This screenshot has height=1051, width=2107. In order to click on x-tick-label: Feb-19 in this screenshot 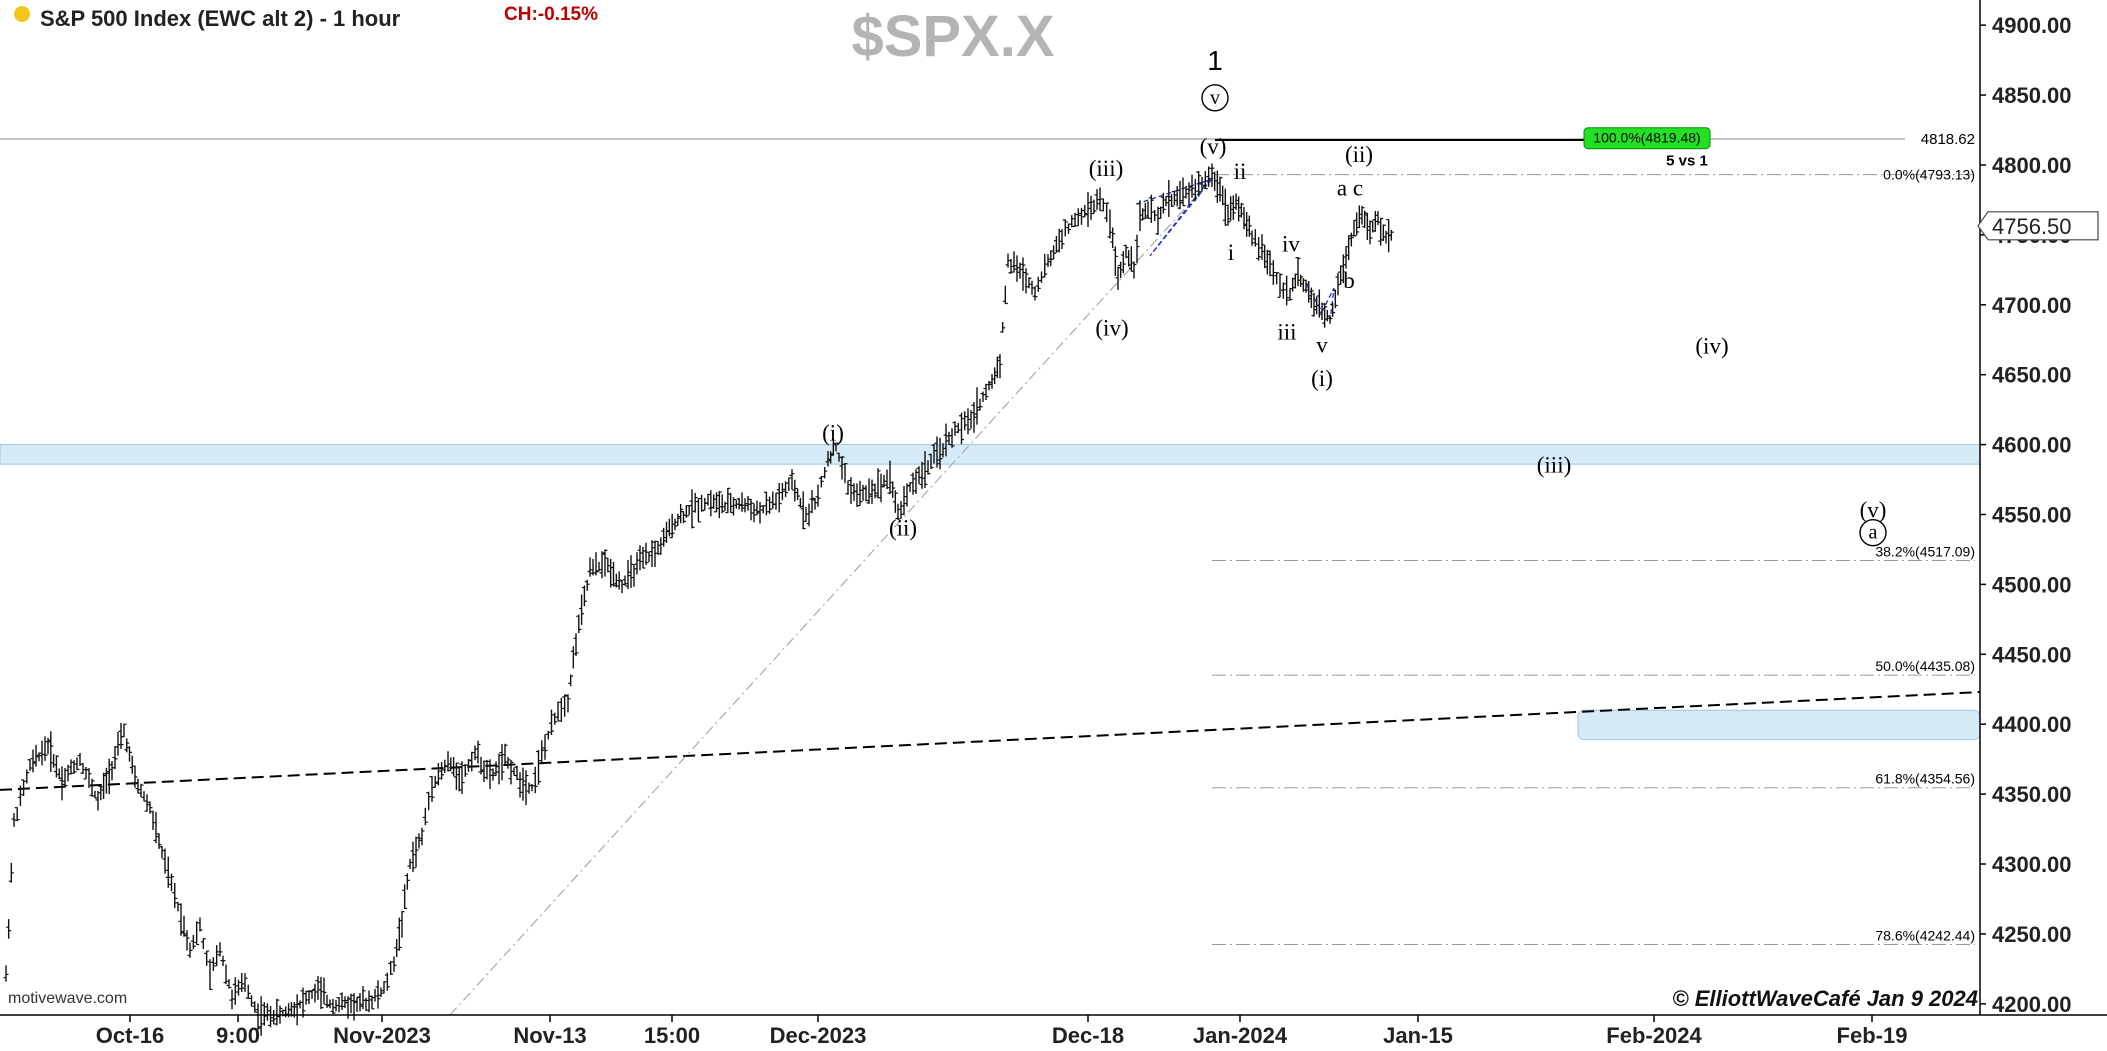, I will do `click(1872, 1035)`.